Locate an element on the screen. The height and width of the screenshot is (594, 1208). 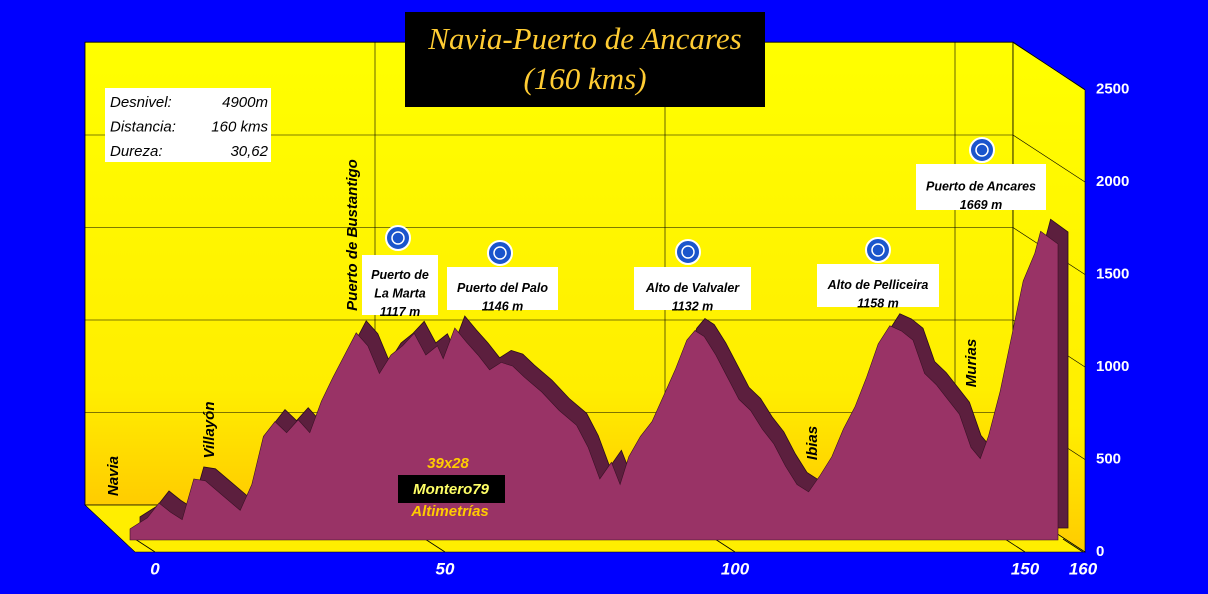
pass-name: Alto de Valvaler is located at coordinates (692, 288).